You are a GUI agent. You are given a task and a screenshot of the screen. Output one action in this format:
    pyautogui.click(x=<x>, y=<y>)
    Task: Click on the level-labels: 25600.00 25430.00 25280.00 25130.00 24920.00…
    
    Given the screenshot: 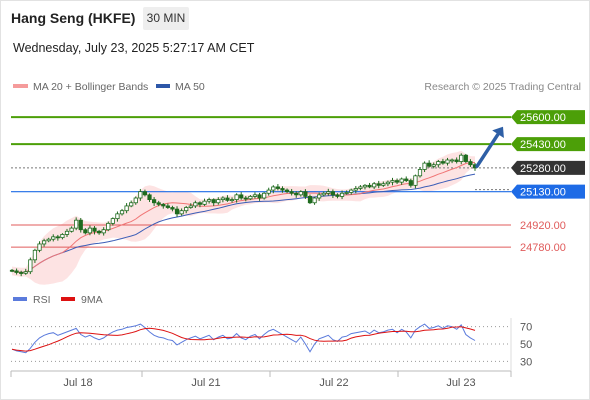 What is the action you would take?
    pyautogui.click(x=548, y=182)
    